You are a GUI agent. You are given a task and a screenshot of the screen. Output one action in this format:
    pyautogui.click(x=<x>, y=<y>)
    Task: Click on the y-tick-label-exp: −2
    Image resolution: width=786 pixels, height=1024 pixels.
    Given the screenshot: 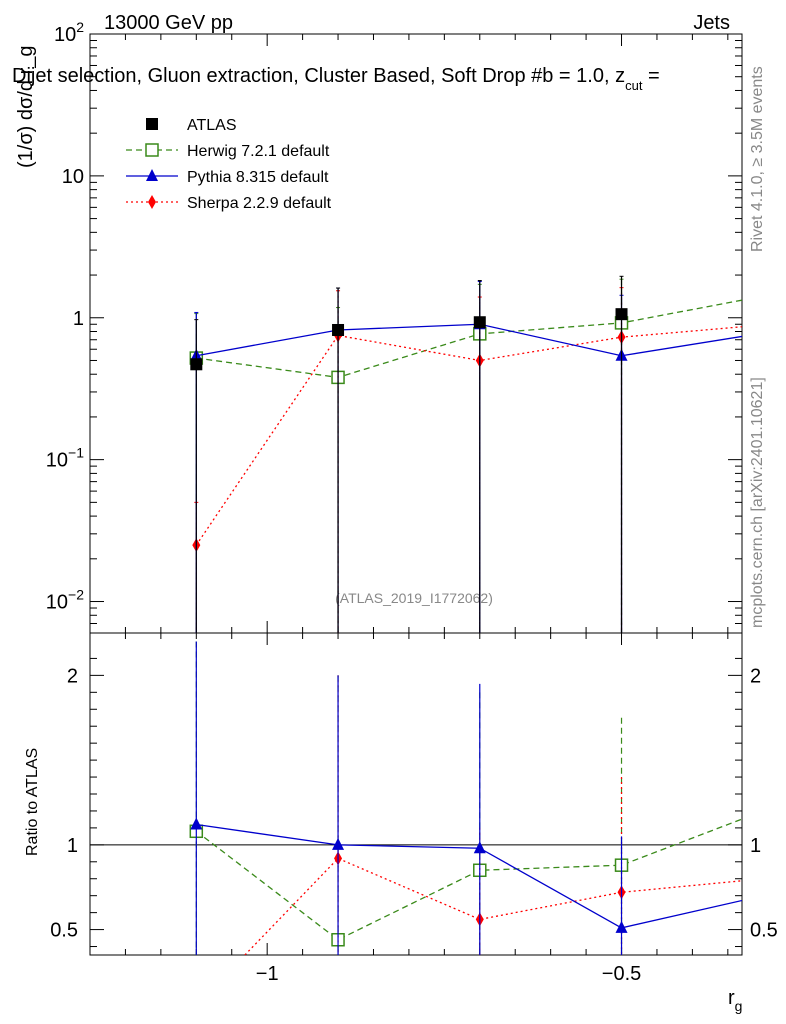 What is the action you would take?
    pyautogui.click(x=76, y=595)
    